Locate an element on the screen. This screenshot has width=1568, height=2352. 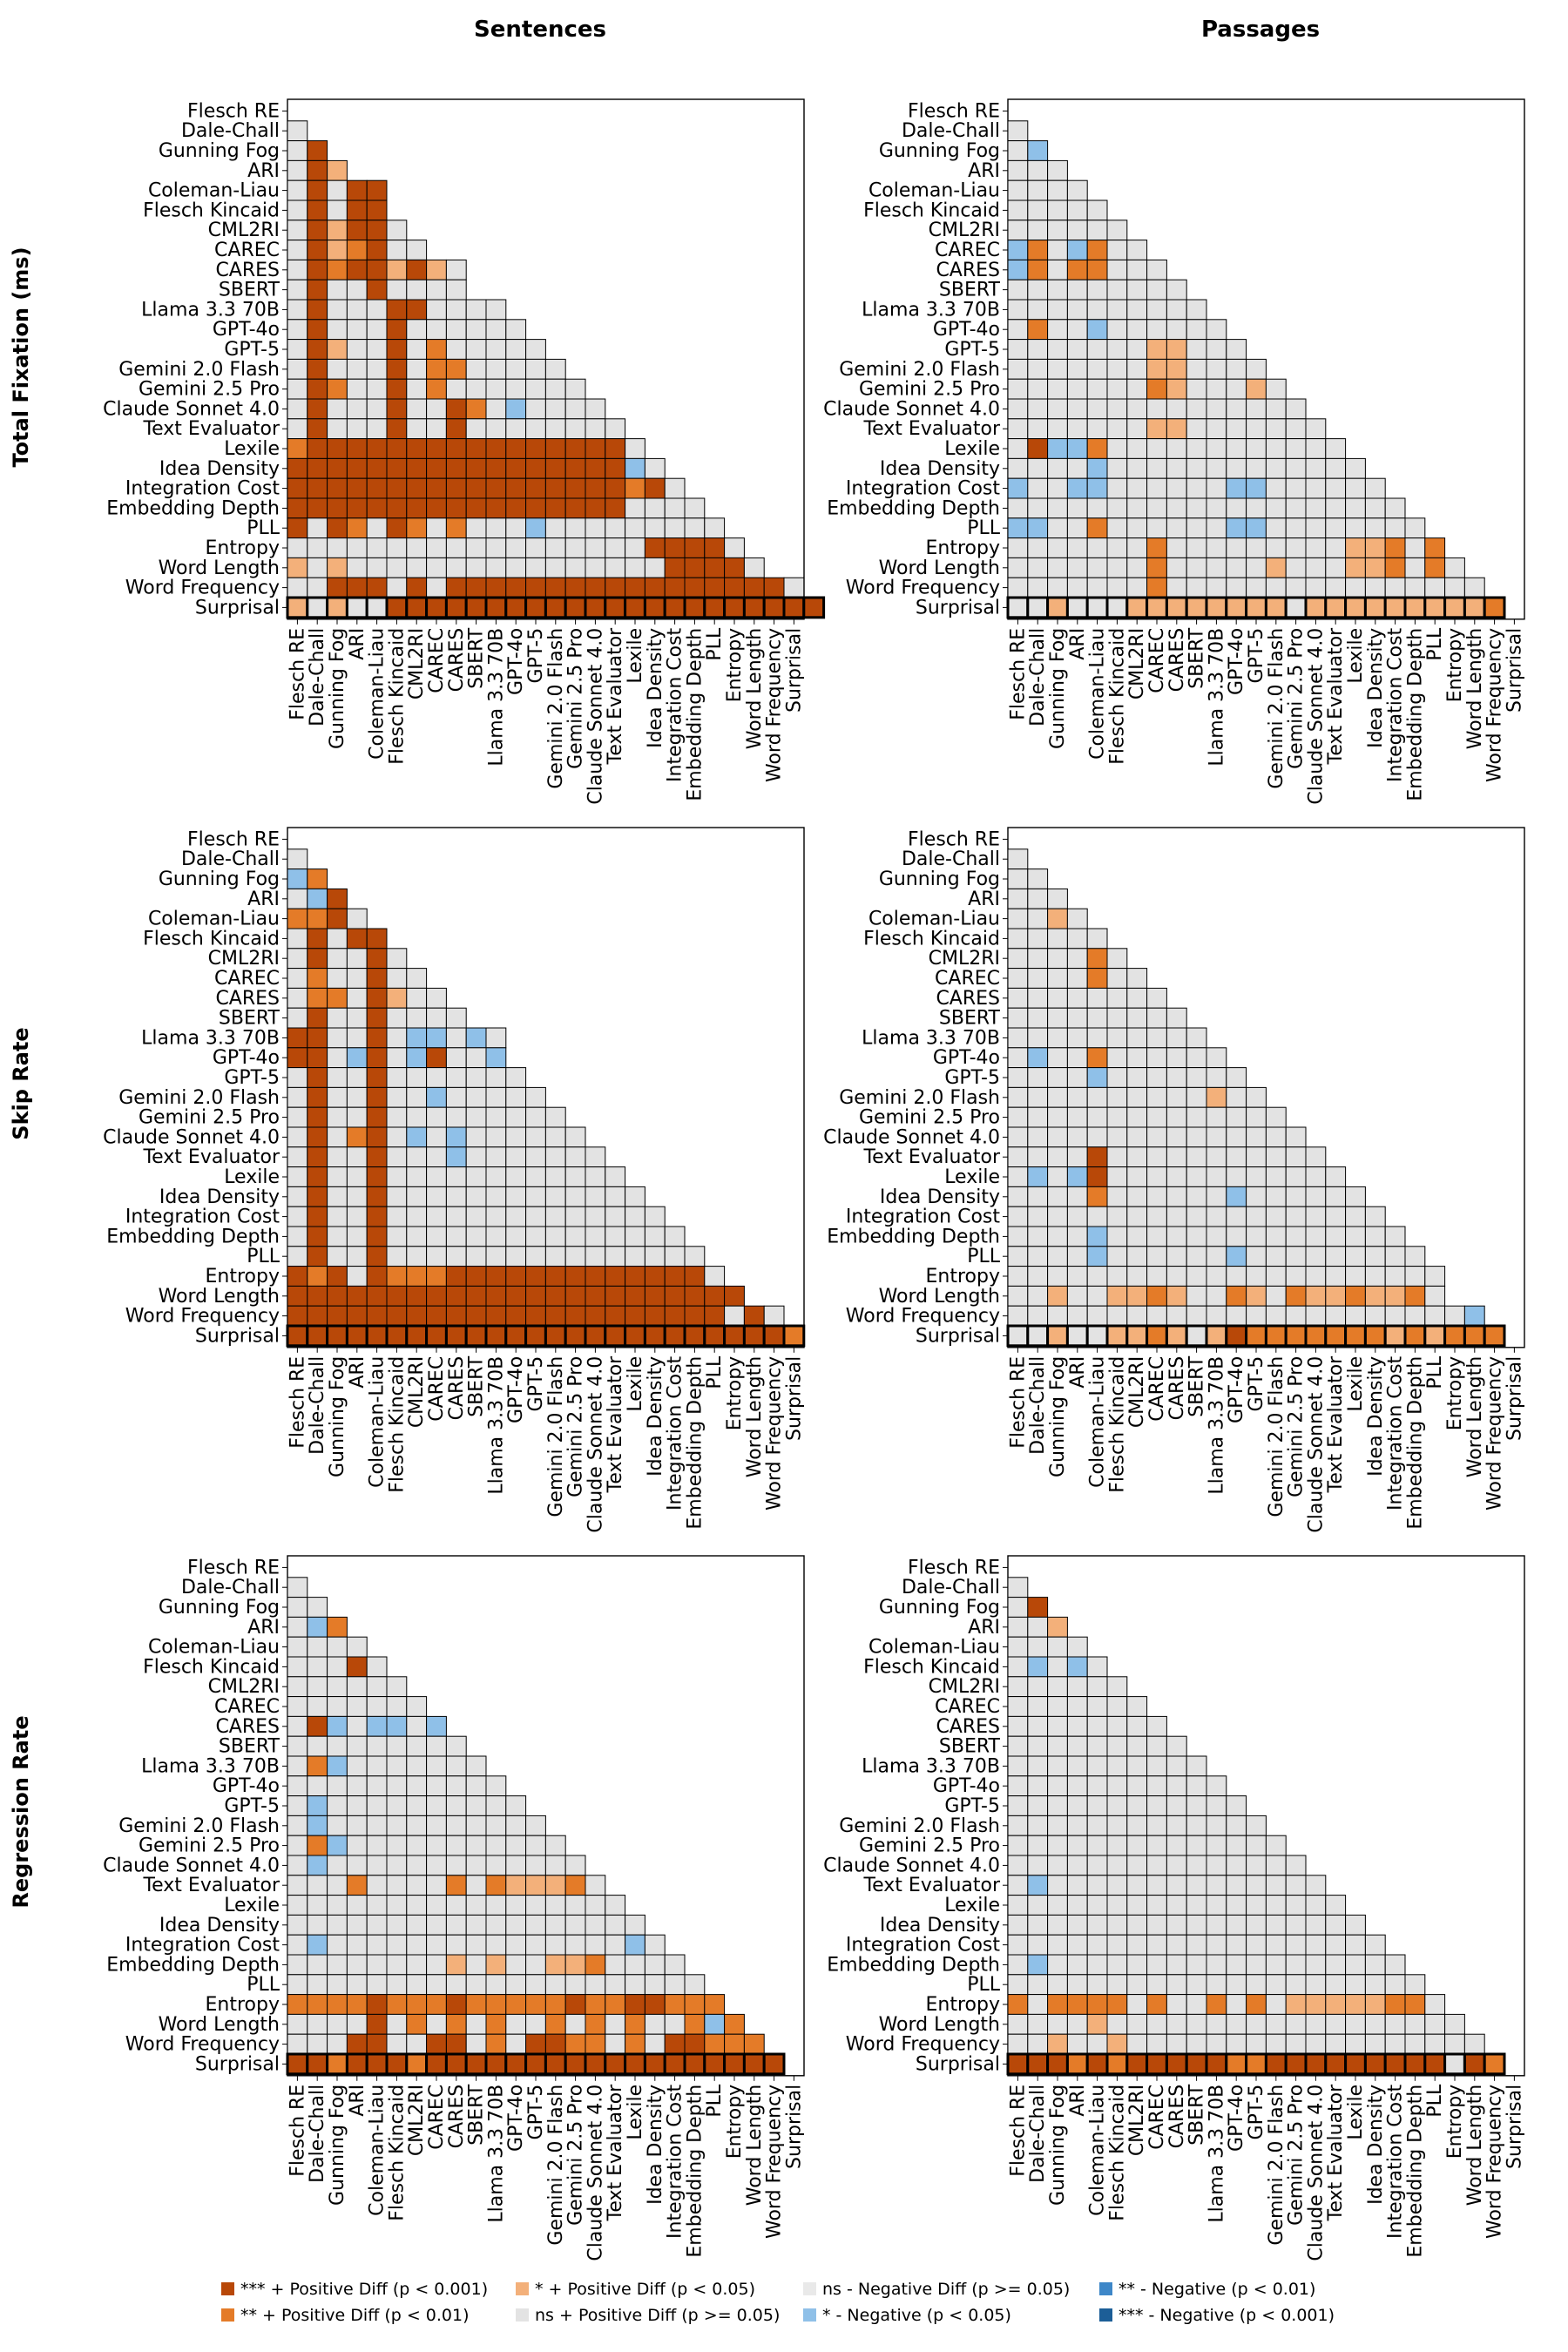
y-tick-label: Word Length is located at coordinates (220, 569).